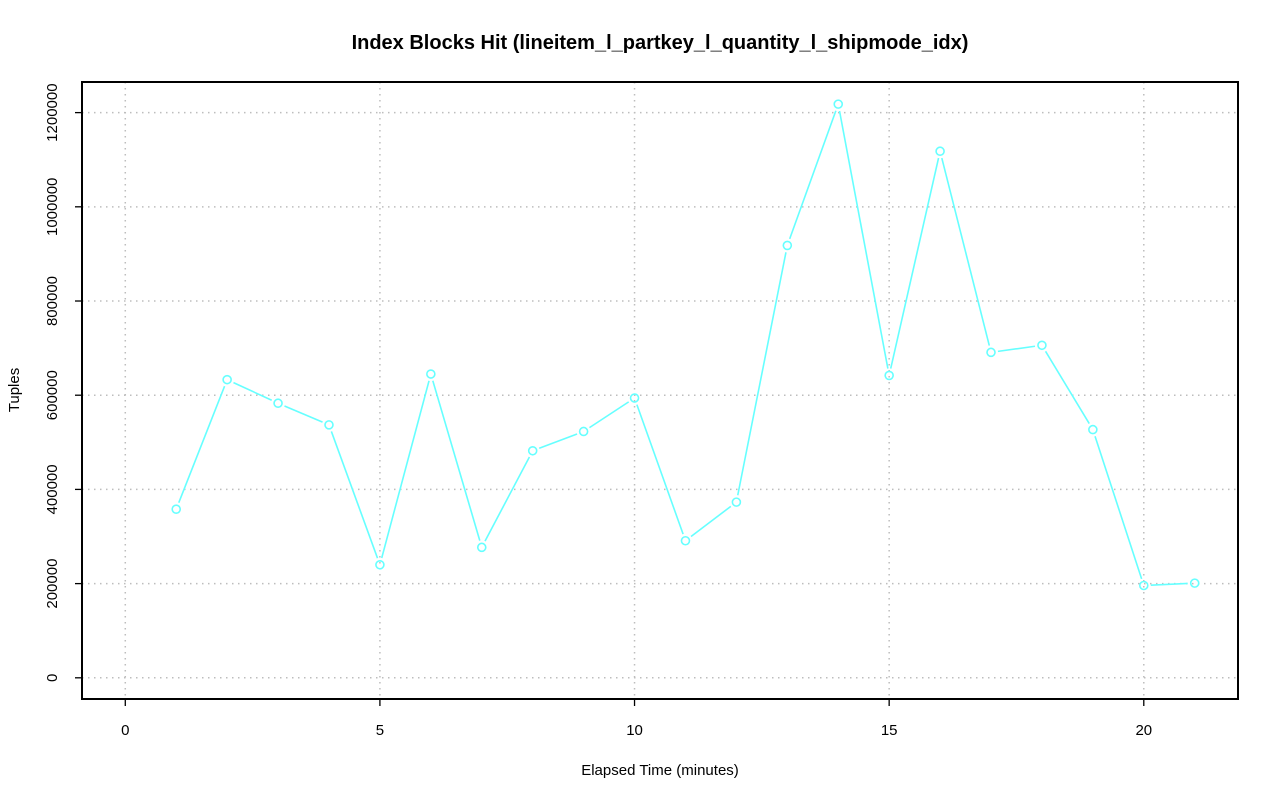 This screenshot has width=1280, height=801. What do you see at coordinates (14, 390) in the screenshot?
I see `y-axis-label: Tuples` at bounding box center [14, 390].